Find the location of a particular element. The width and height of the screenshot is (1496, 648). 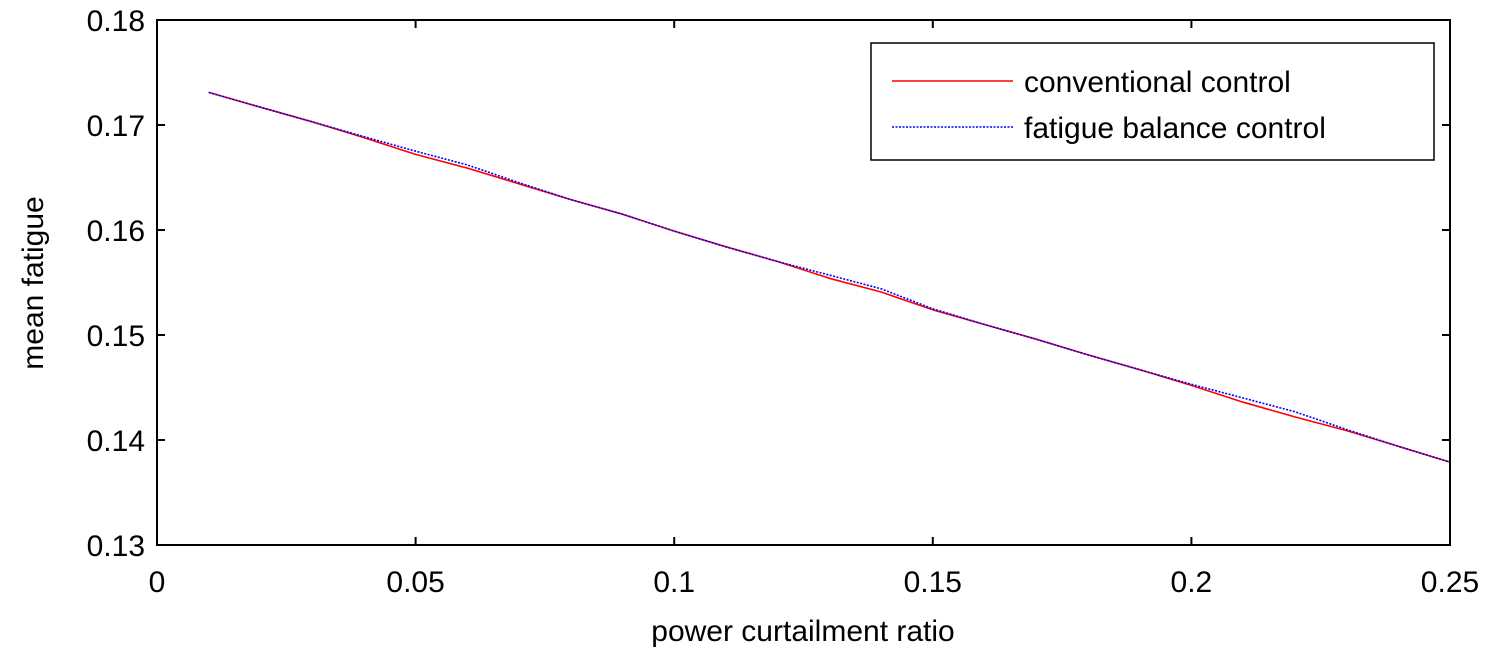

y-tick-label: 0.14 is located at coordinates (116, 441).